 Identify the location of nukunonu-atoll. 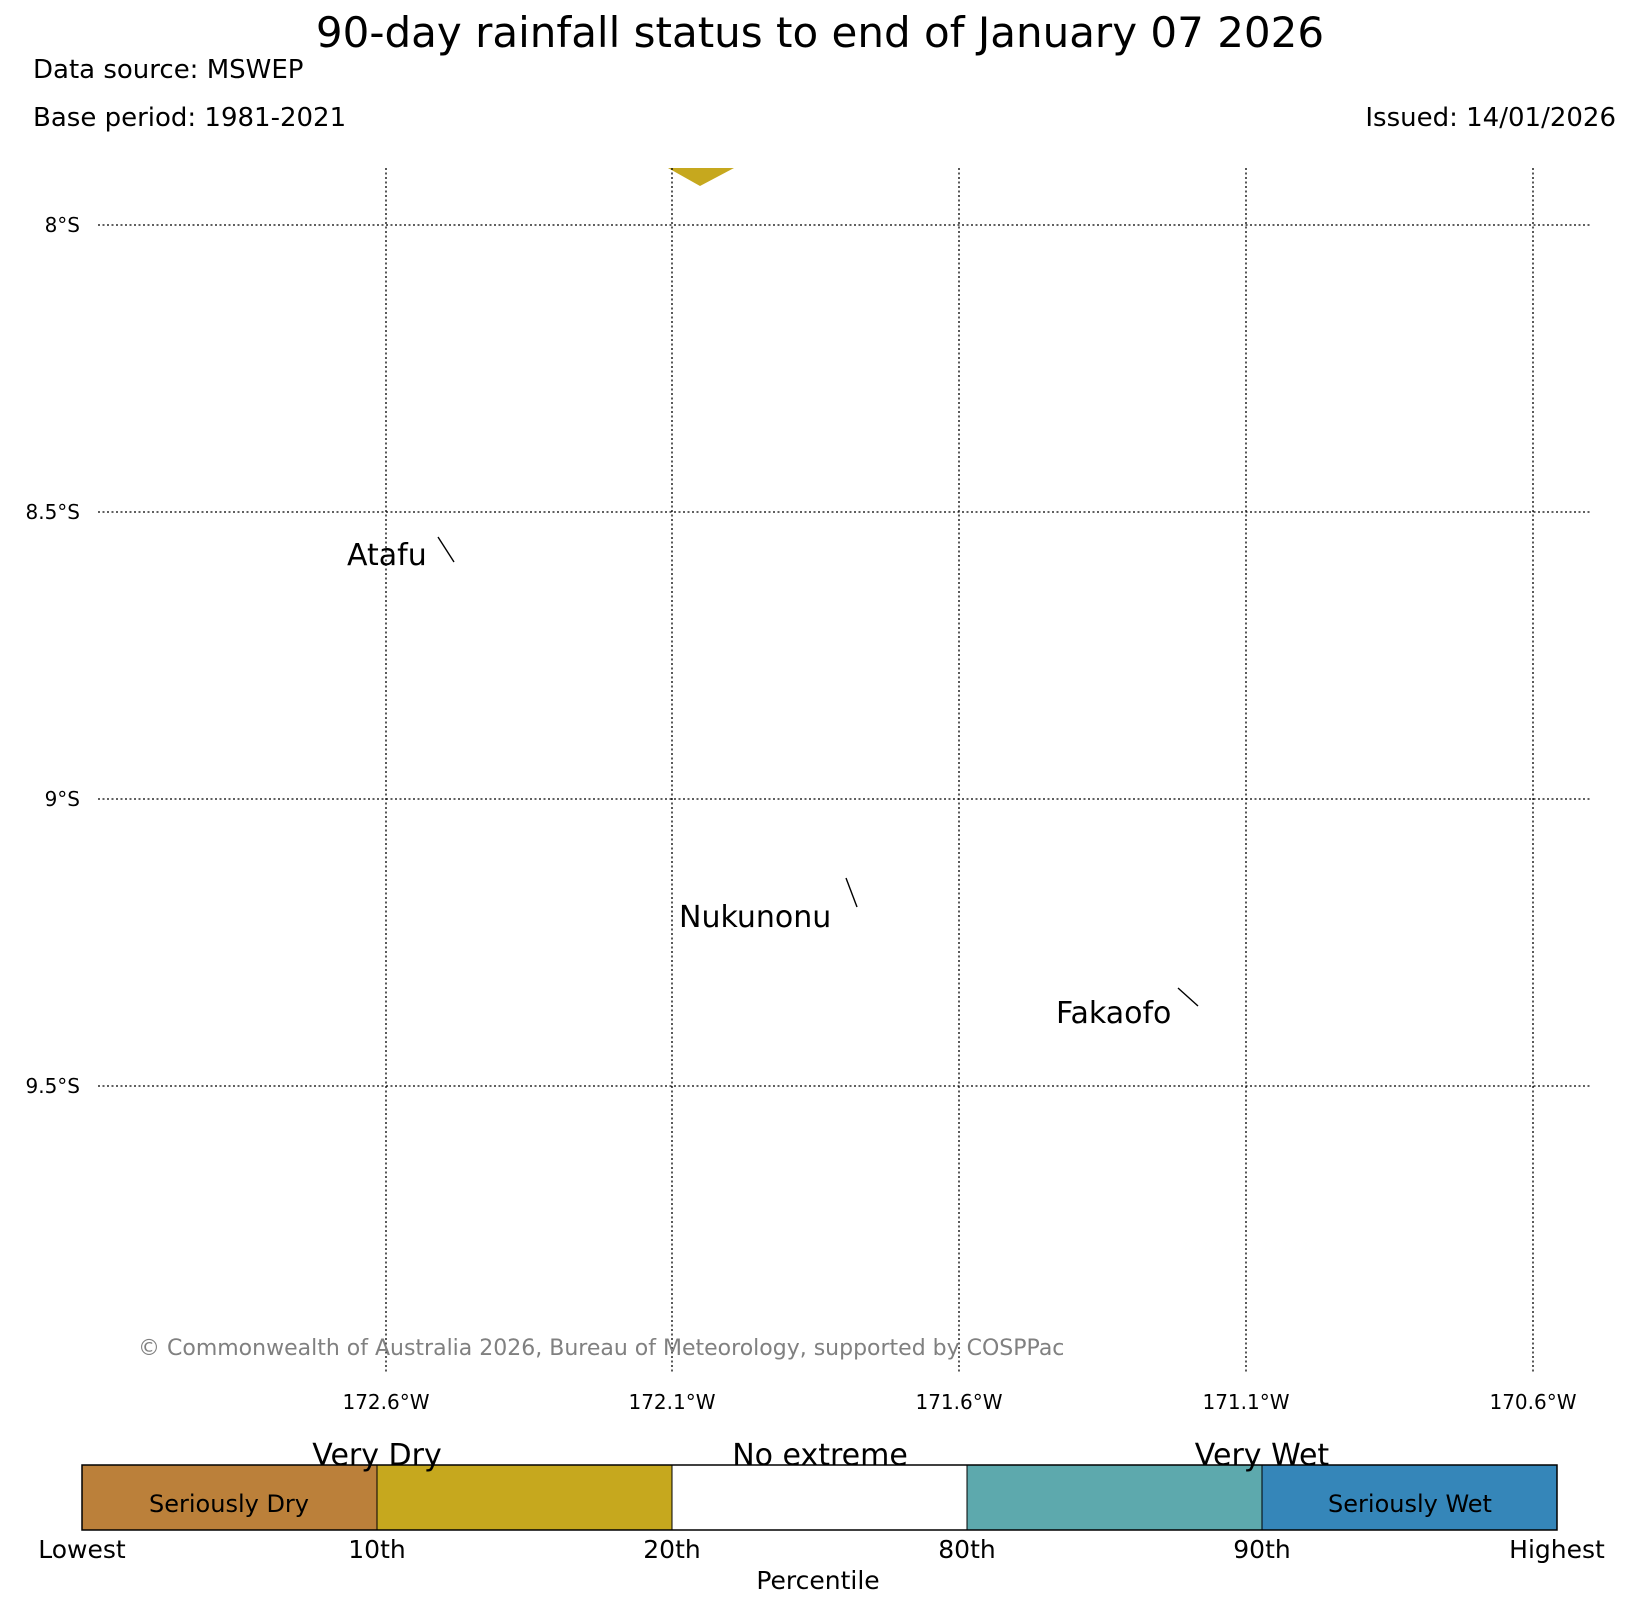
(851, 892).